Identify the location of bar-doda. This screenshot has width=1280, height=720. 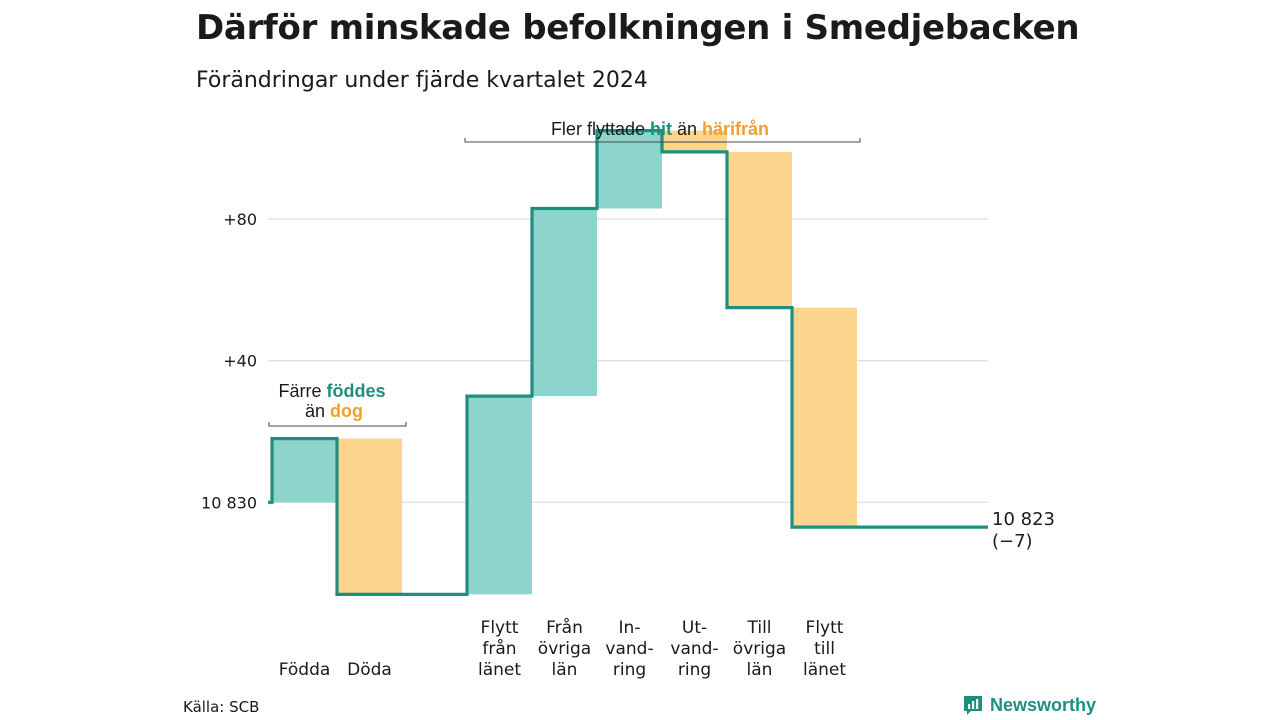
(369, 516).